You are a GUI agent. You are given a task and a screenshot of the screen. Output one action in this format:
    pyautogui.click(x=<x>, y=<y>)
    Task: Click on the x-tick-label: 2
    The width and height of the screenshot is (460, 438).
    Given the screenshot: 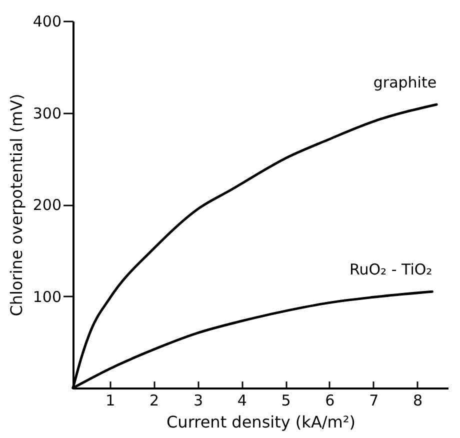 What is the action you would take?
    pyautogui.click(x=155, y=401)
    